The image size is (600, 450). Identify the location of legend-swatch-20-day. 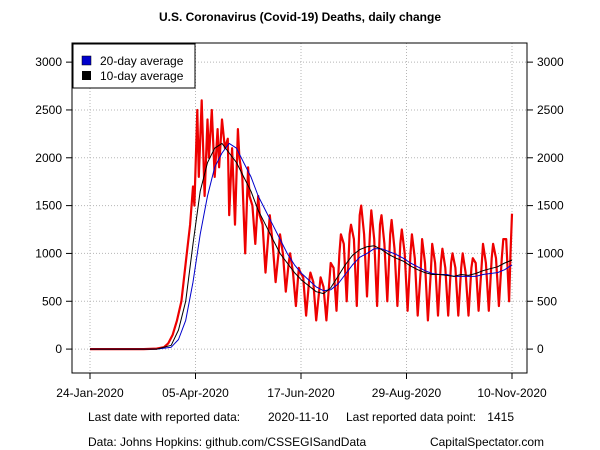
(86, 60).